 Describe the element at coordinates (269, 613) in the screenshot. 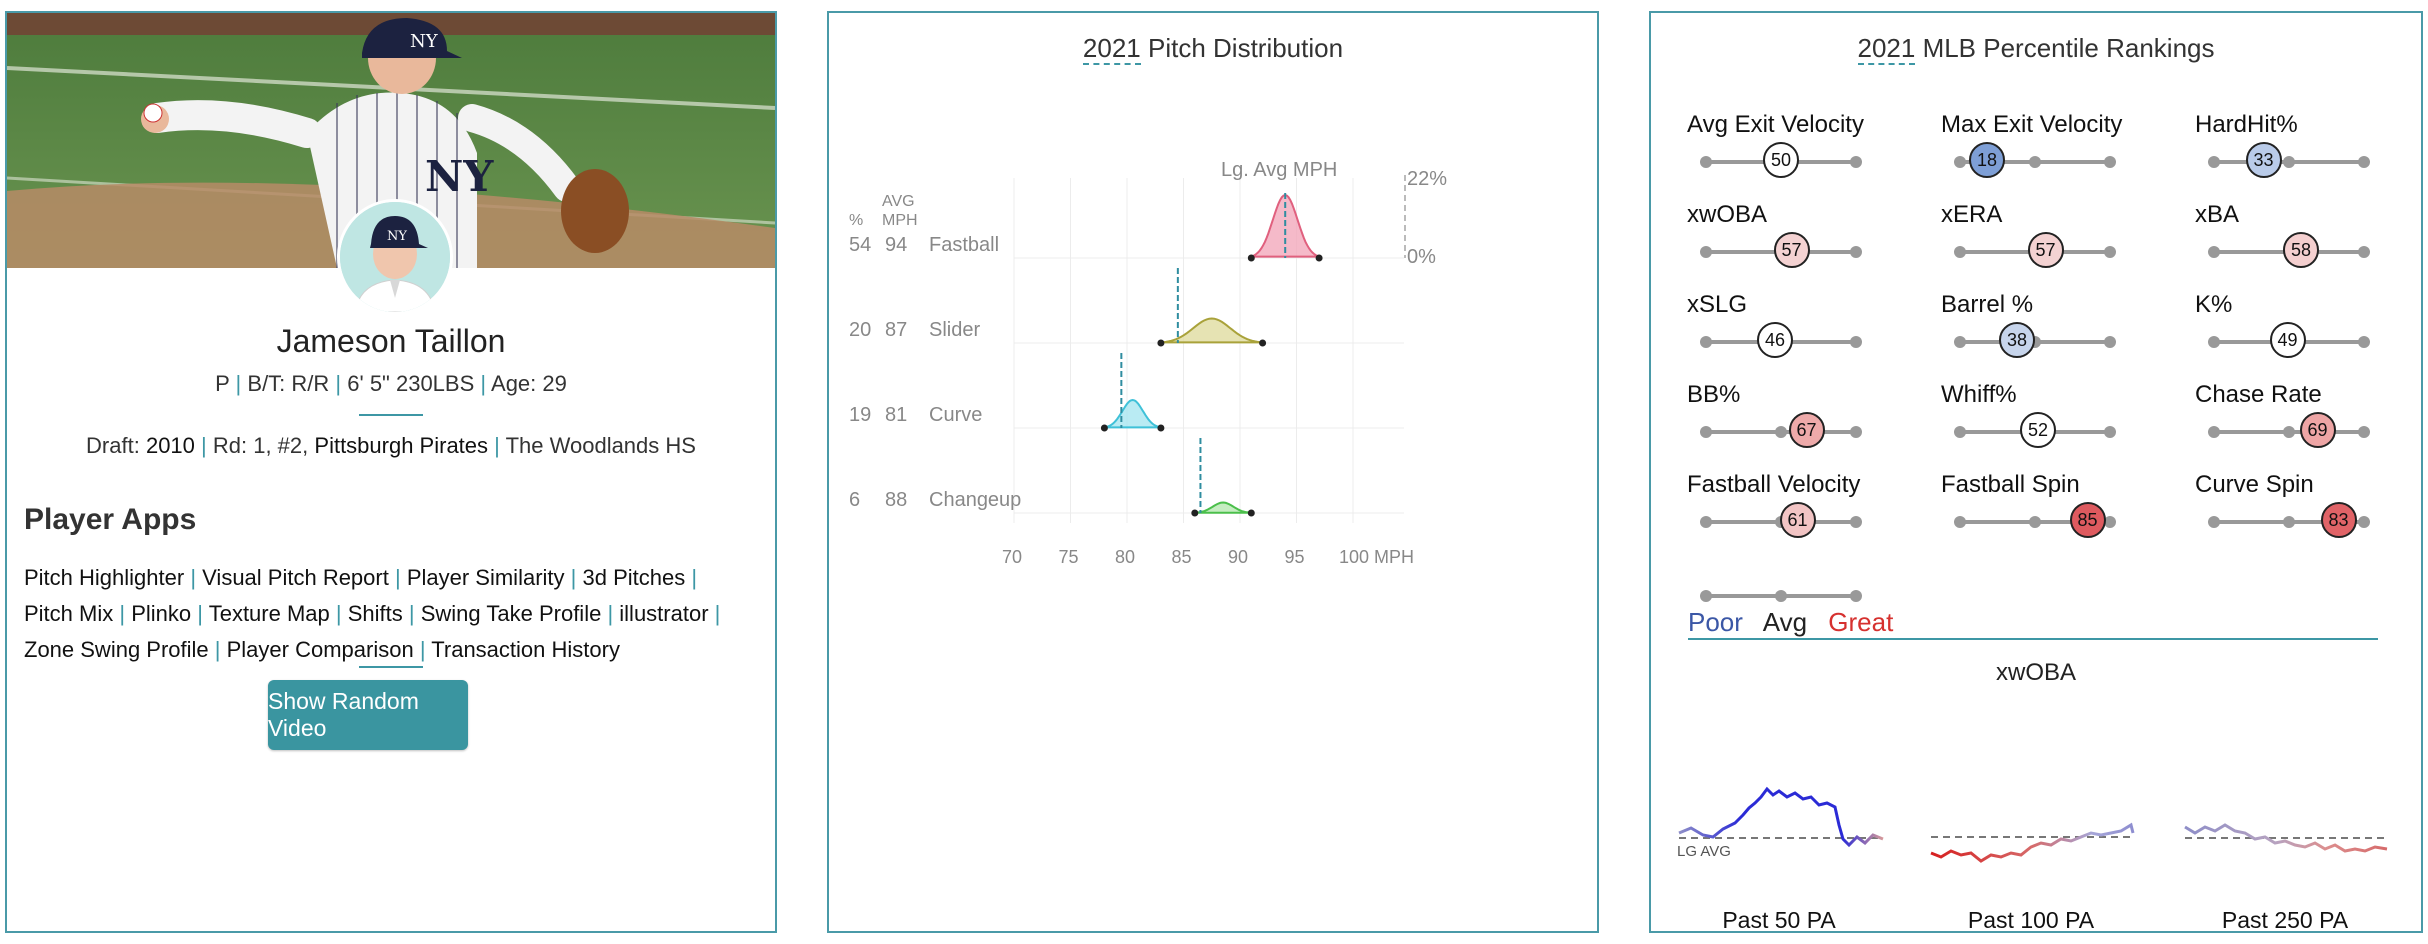

I see `app-link-texture-map: Texture Map` at that location.